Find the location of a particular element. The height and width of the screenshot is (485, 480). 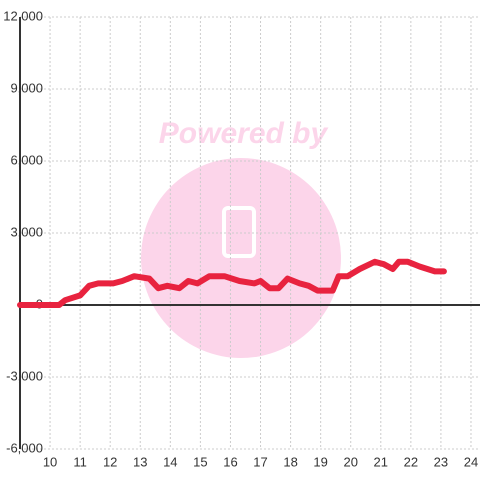

x-tick-label: 15 is located at coordinates (200, 461).